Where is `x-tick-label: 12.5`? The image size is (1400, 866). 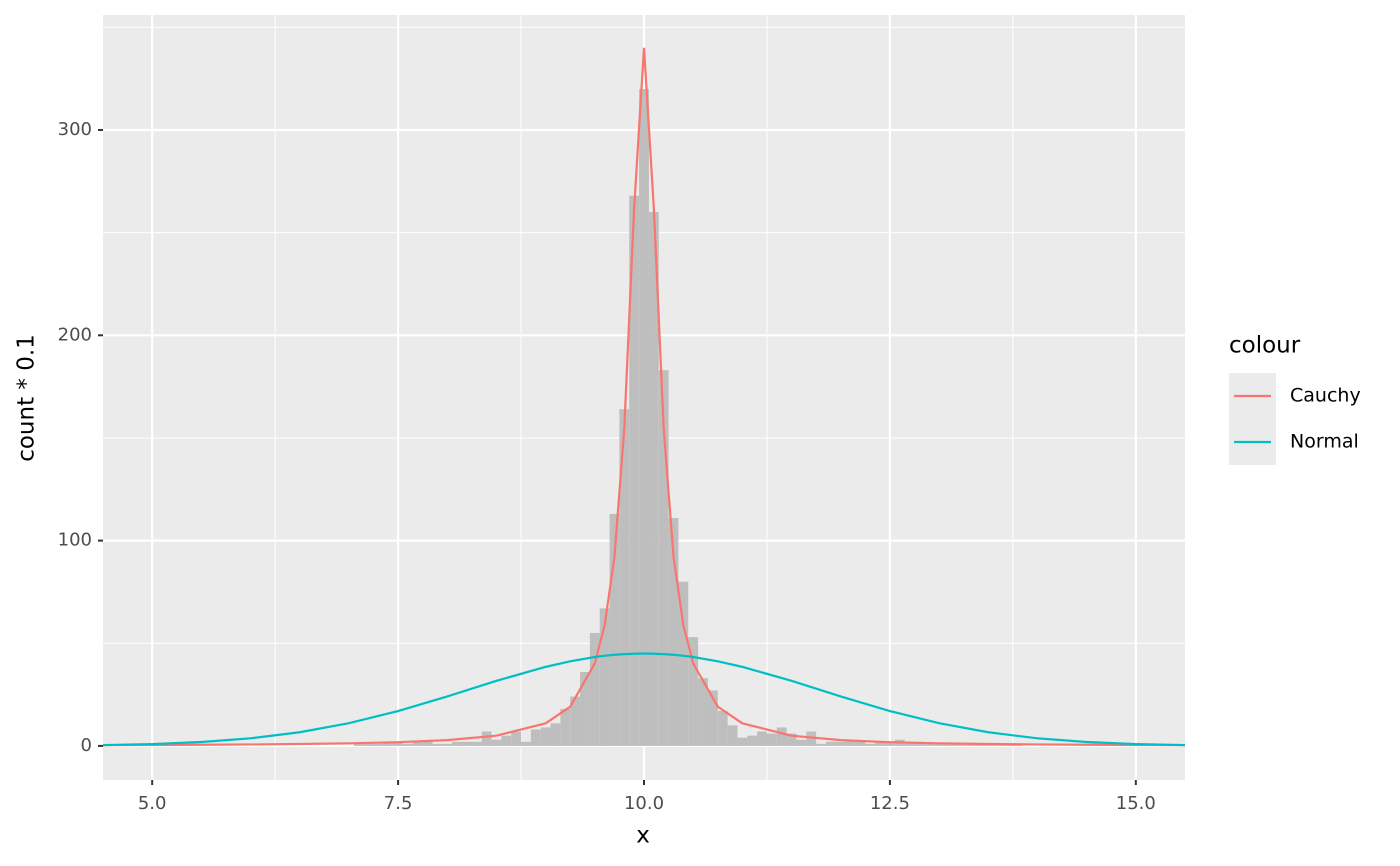
x-tick-label: 12.5 is located at coordinates (890, 803).